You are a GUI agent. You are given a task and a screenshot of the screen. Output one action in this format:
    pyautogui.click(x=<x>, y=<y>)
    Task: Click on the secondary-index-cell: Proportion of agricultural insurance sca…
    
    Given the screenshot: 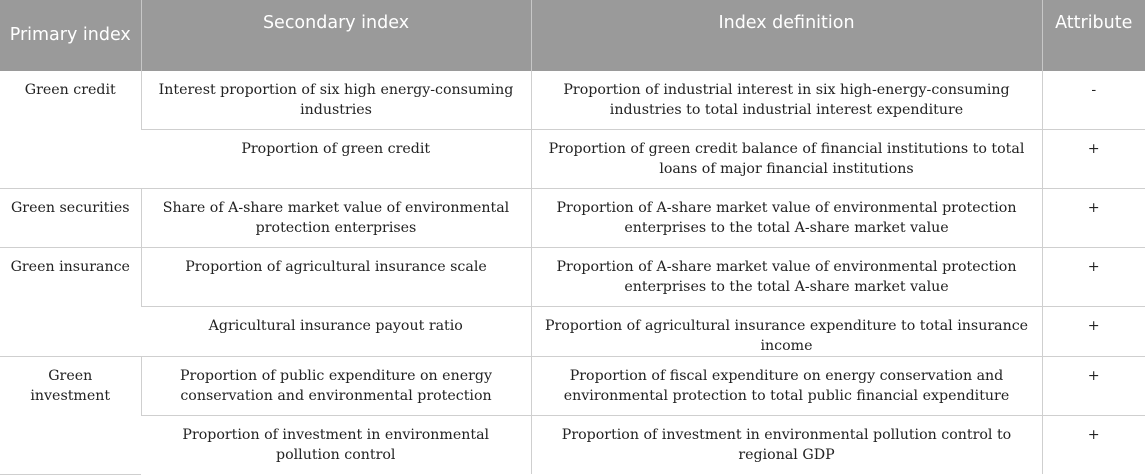 What is the action you would take?
    pyautogui.click(x=335, y=277)
    